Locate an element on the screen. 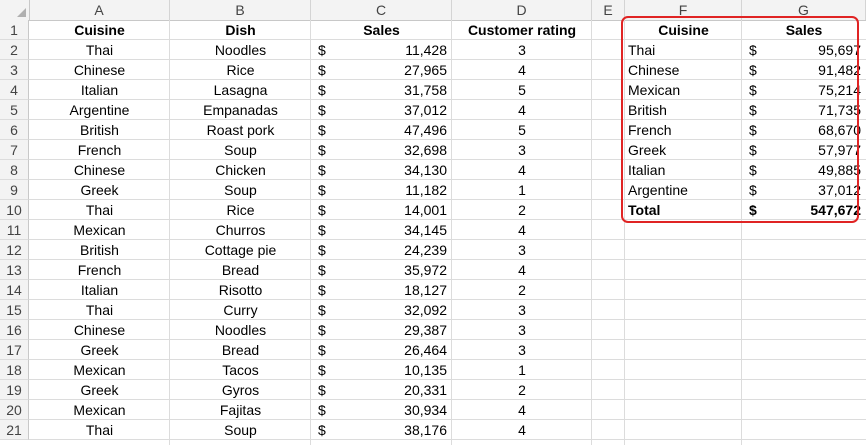 The width and height of the screenshot is (866, 445). summary-cell-cuisine: Greek is located at coordinates (647, 150).